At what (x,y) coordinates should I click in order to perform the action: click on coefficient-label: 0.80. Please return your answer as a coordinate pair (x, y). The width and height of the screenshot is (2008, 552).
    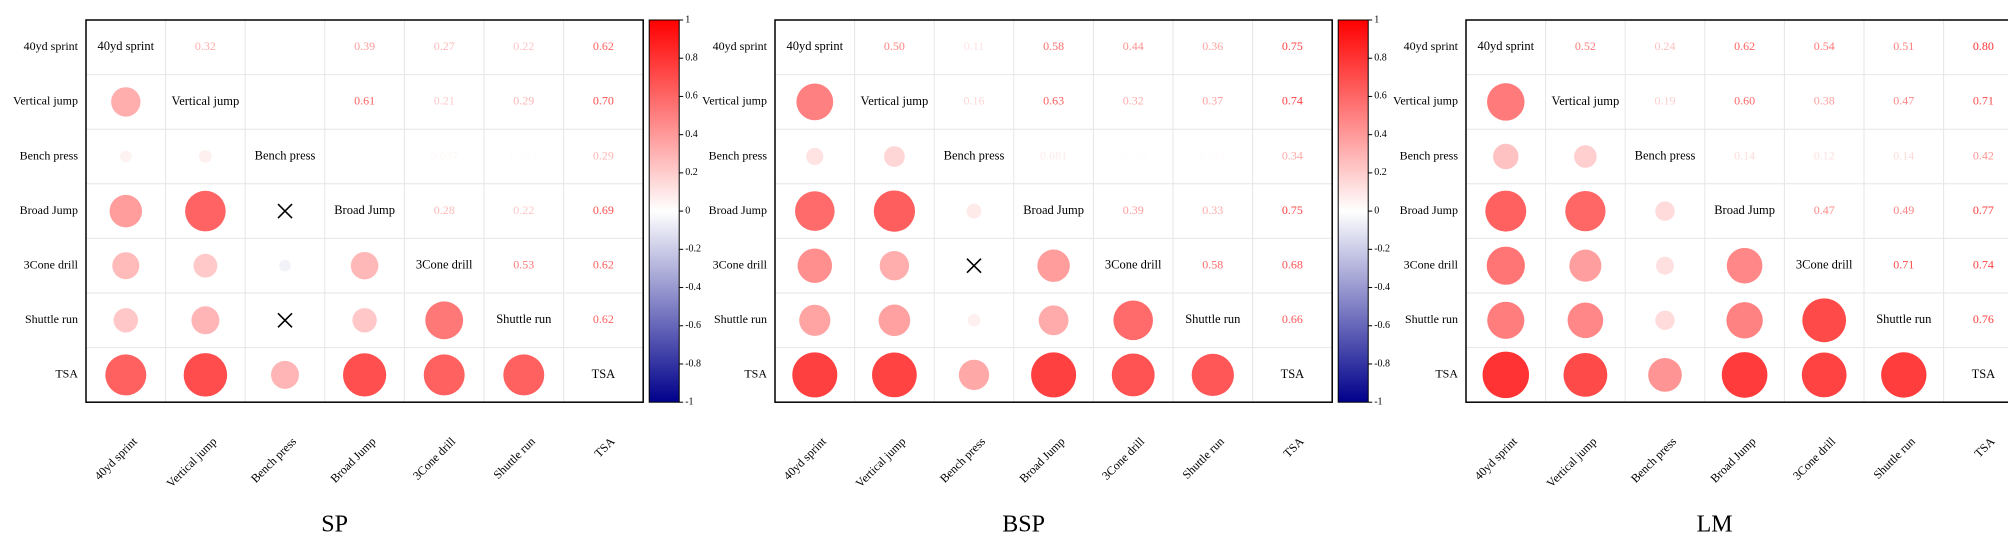
    Looking at the image, I should click on (1983, 46).